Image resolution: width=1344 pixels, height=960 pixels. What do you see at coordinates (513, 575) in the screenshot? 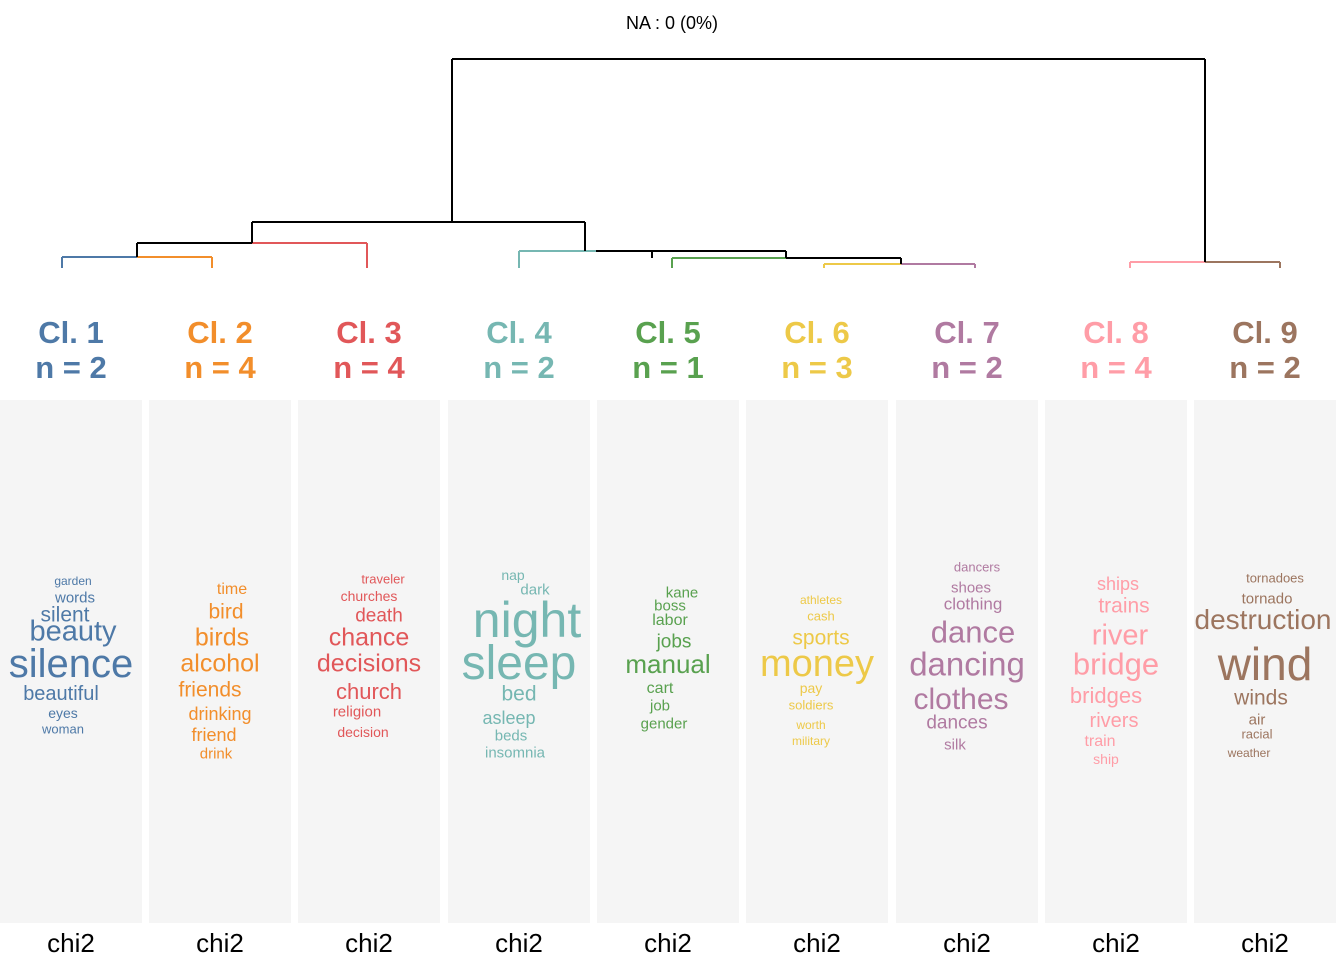
I see `cloud-word: nap` at bounding box center [513, 575].